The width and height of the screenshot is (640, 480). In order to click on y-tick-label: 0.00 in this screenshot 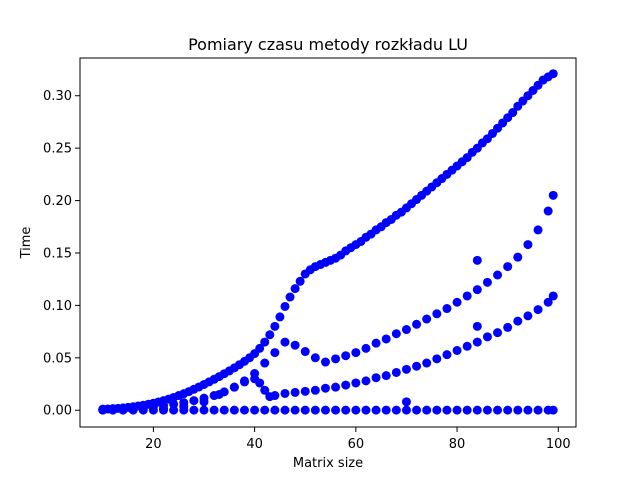, I will do `click(57, 411)`.